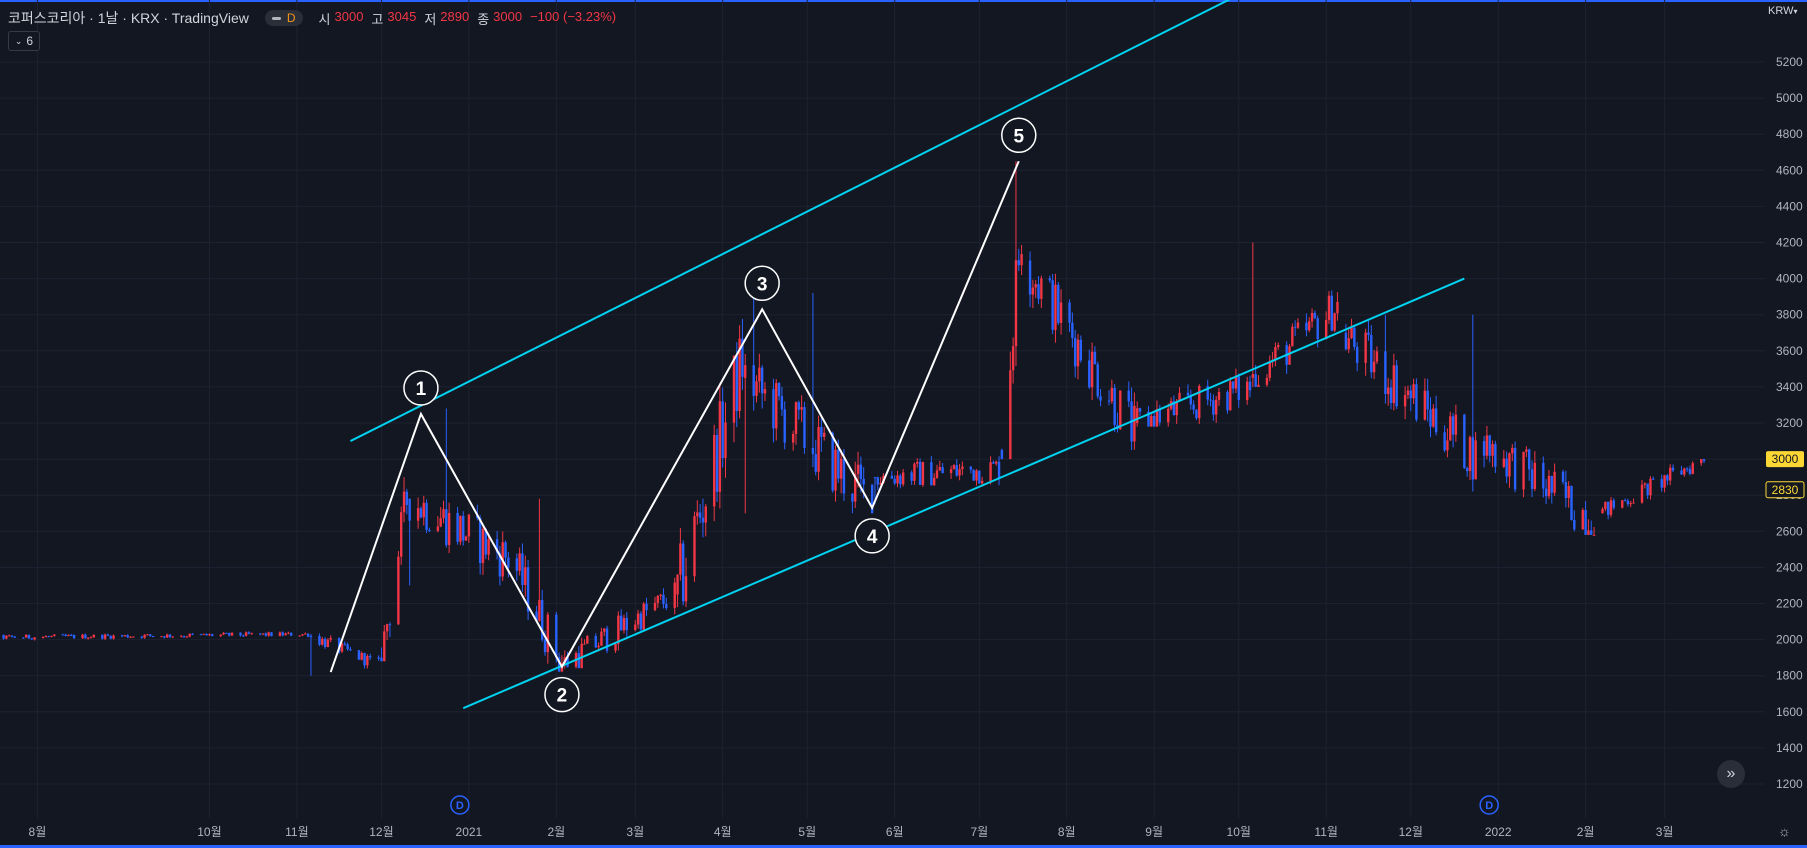  I want to click on market-status-pill: D, so click(283, 18).